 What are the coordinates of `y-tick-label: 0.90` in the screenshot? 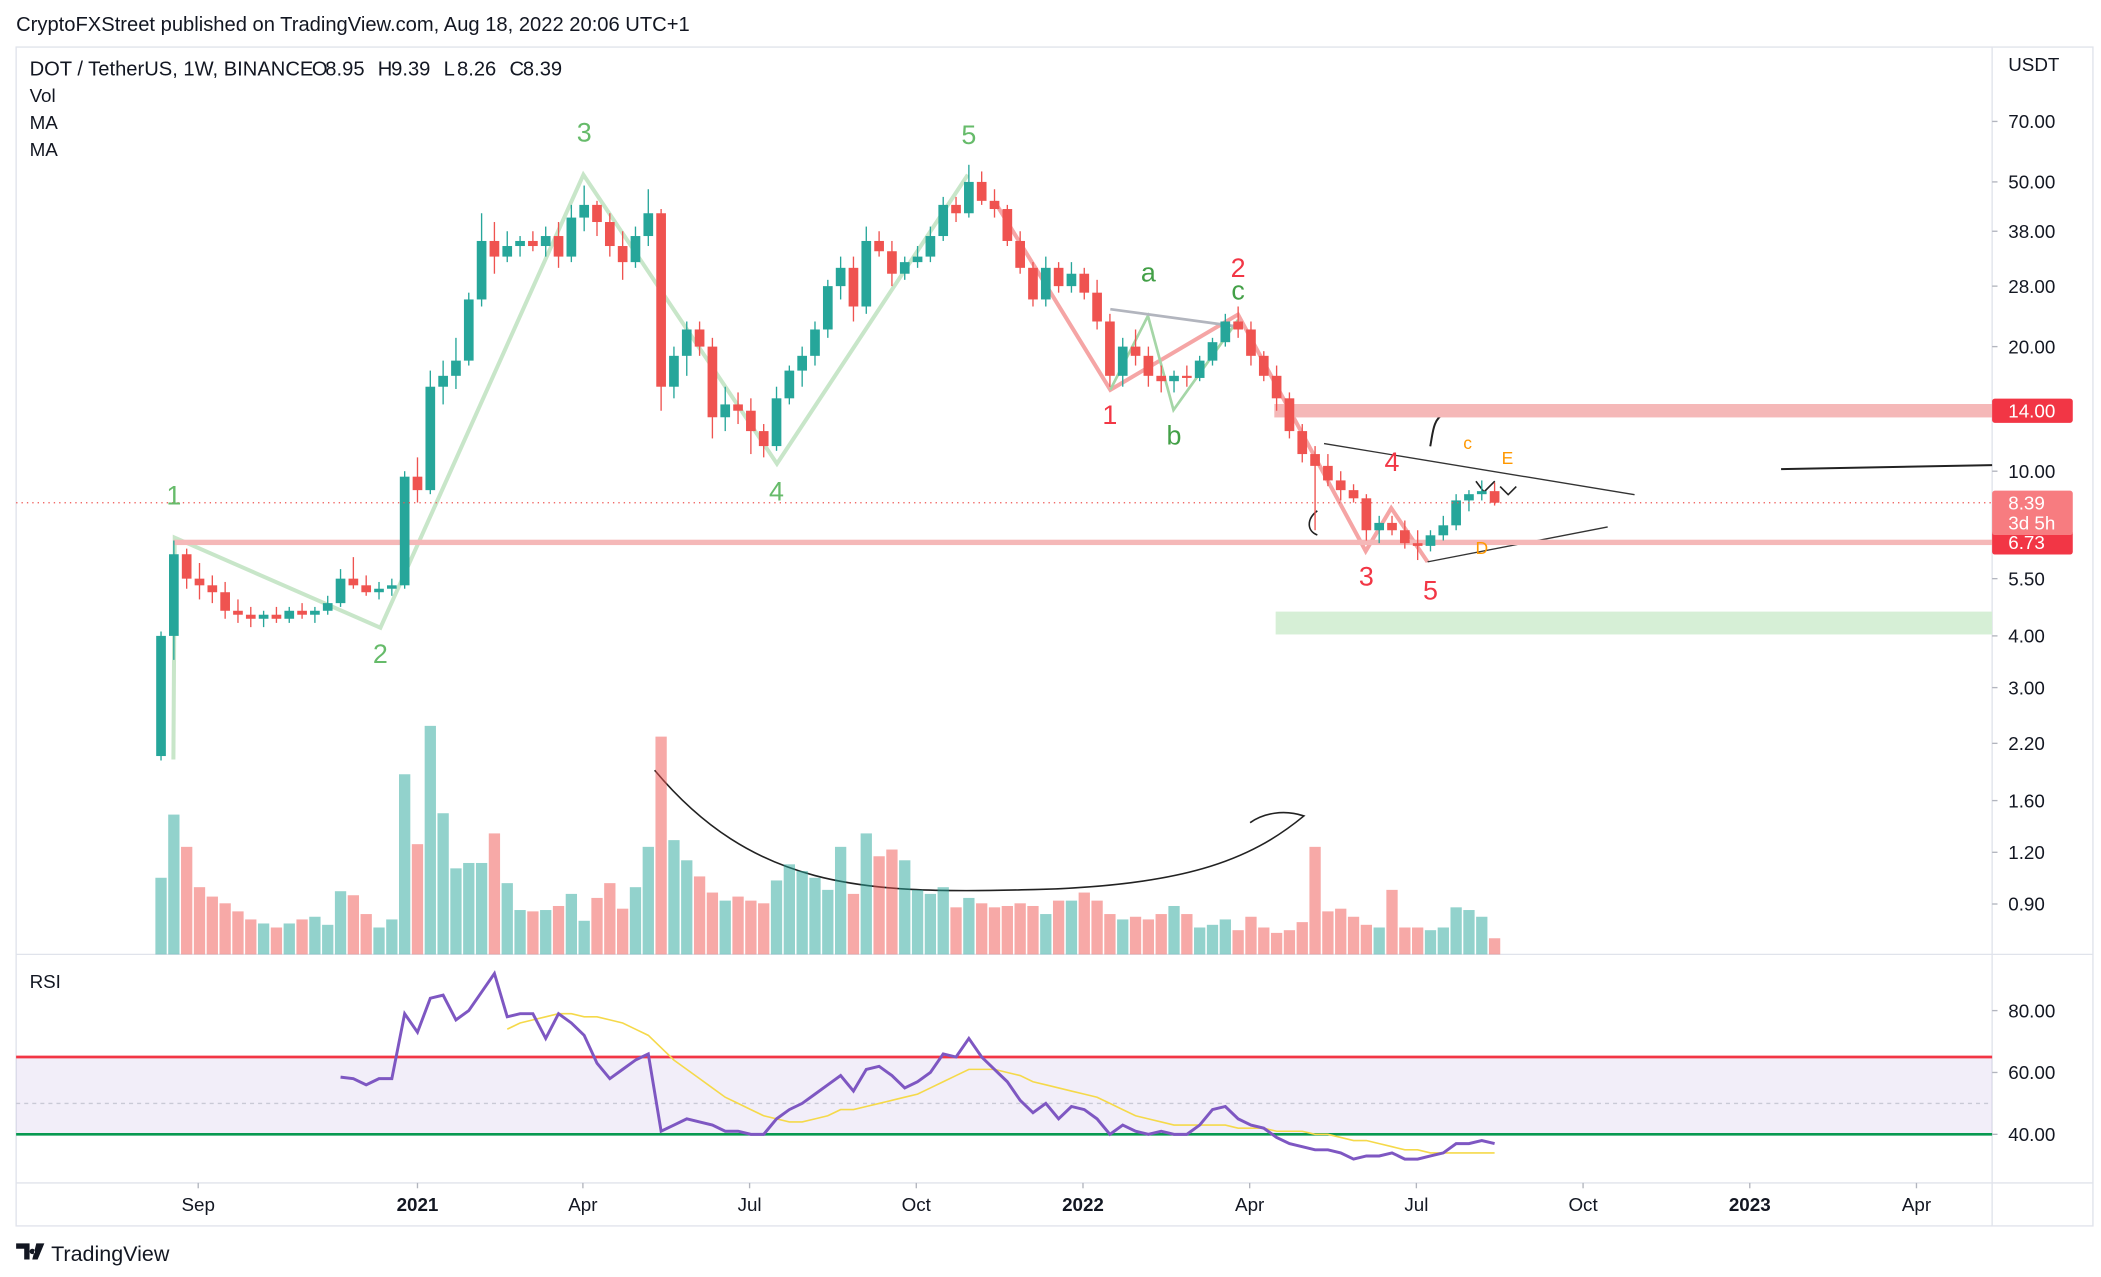 It's located at (2026, 904).